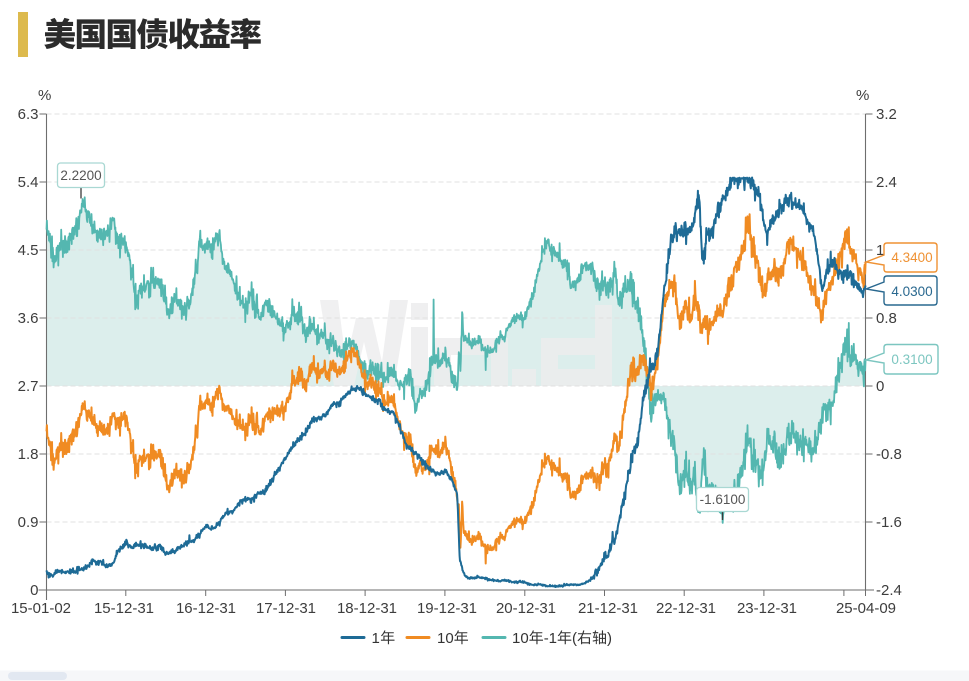 The height and width of the screenshot is (681, 969). What do you see at coordinates (526, 608) in the screenshot?
I see `svg-text: 20-12-31` at bounding box center [526, 608].